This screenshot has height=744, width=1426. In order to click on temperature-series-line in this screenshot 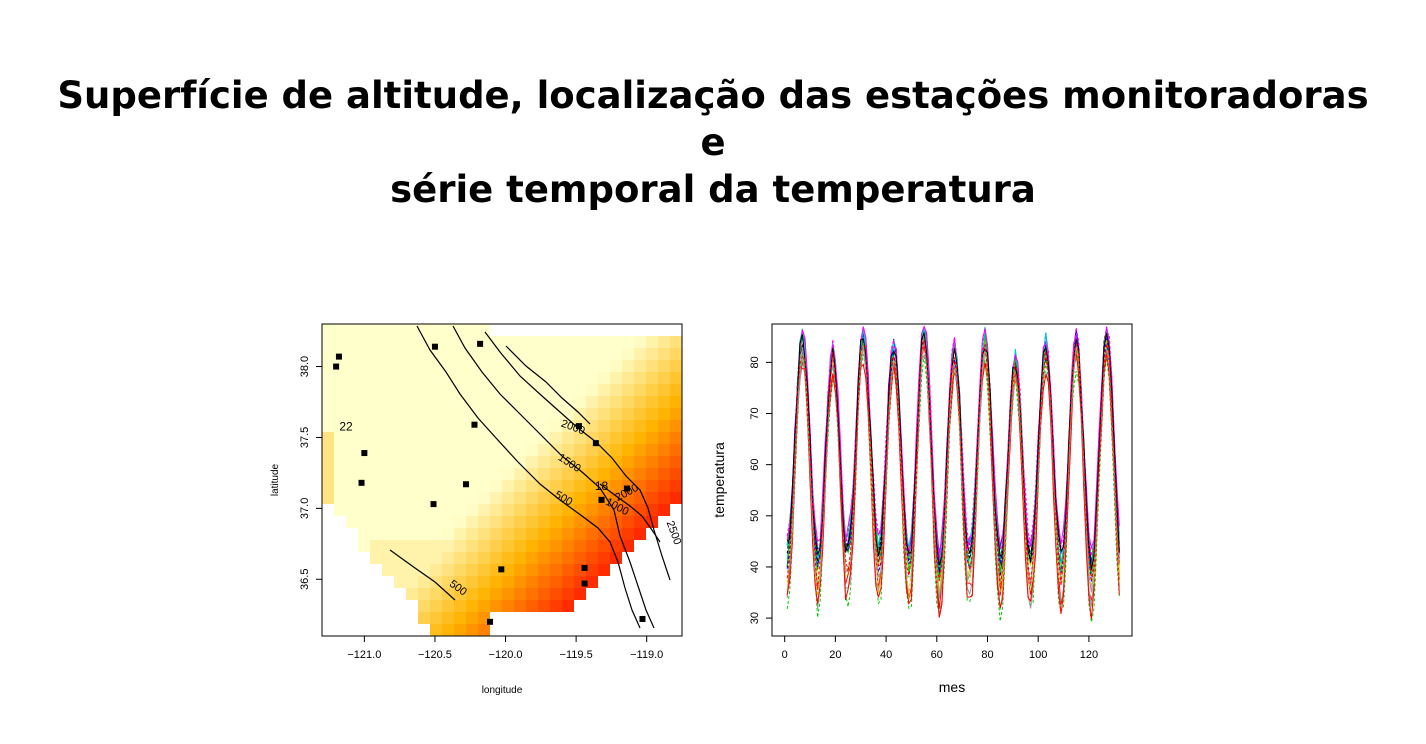, I will do `click(953, 464)`.